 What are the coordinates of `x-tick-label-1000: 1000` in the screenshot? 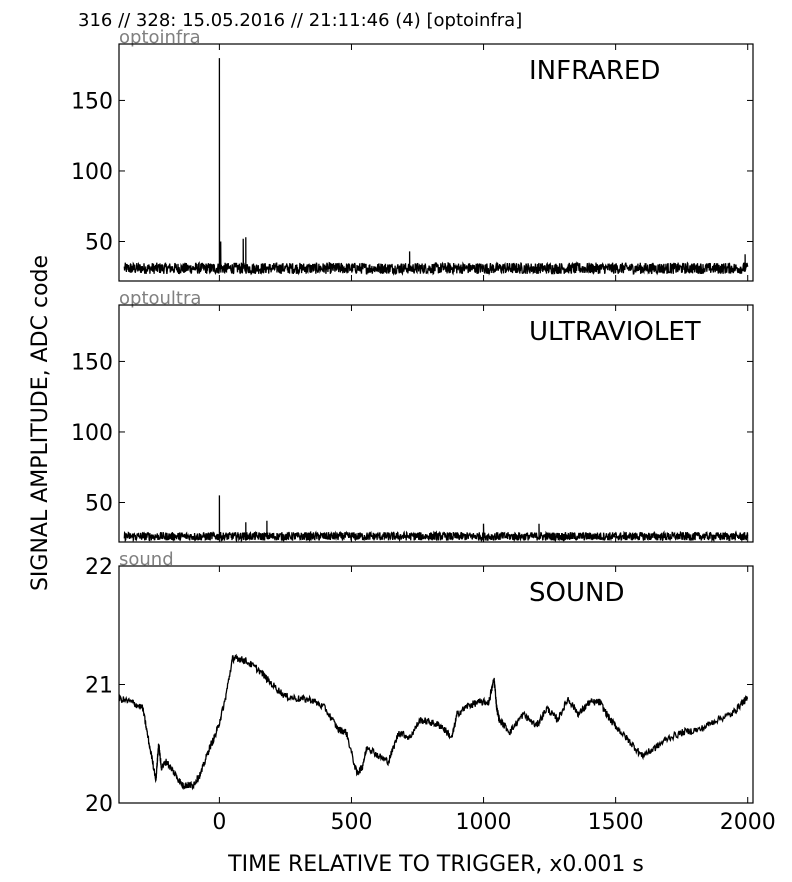 It's located at (484, 822).